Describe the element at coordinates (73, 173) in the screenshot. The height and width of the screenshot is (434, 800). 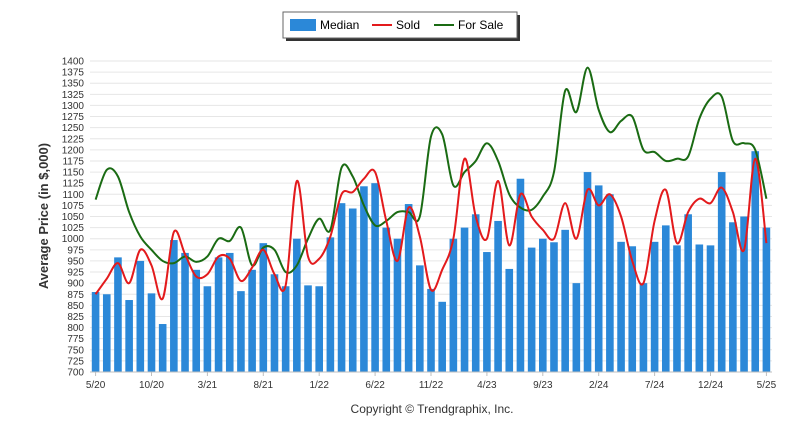
I see `y-tick-label: 1150` at that location.